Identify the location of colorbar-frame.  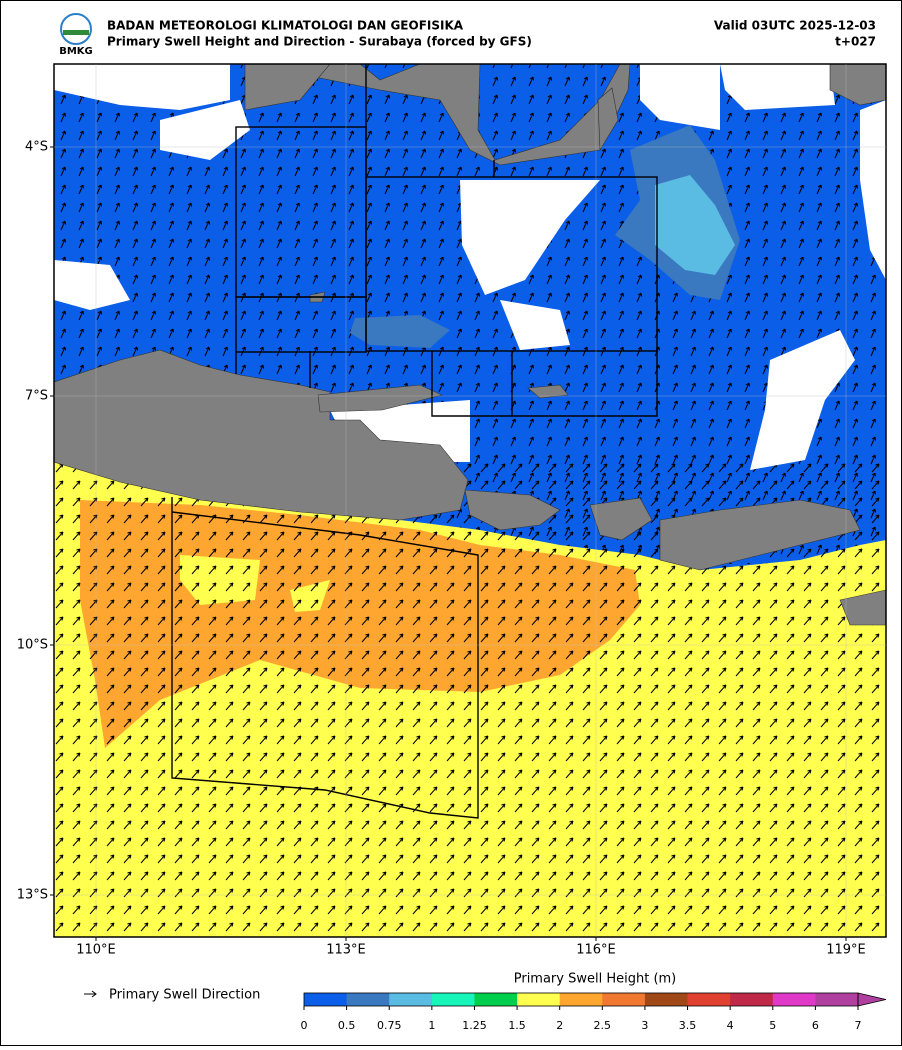
(581, 999).